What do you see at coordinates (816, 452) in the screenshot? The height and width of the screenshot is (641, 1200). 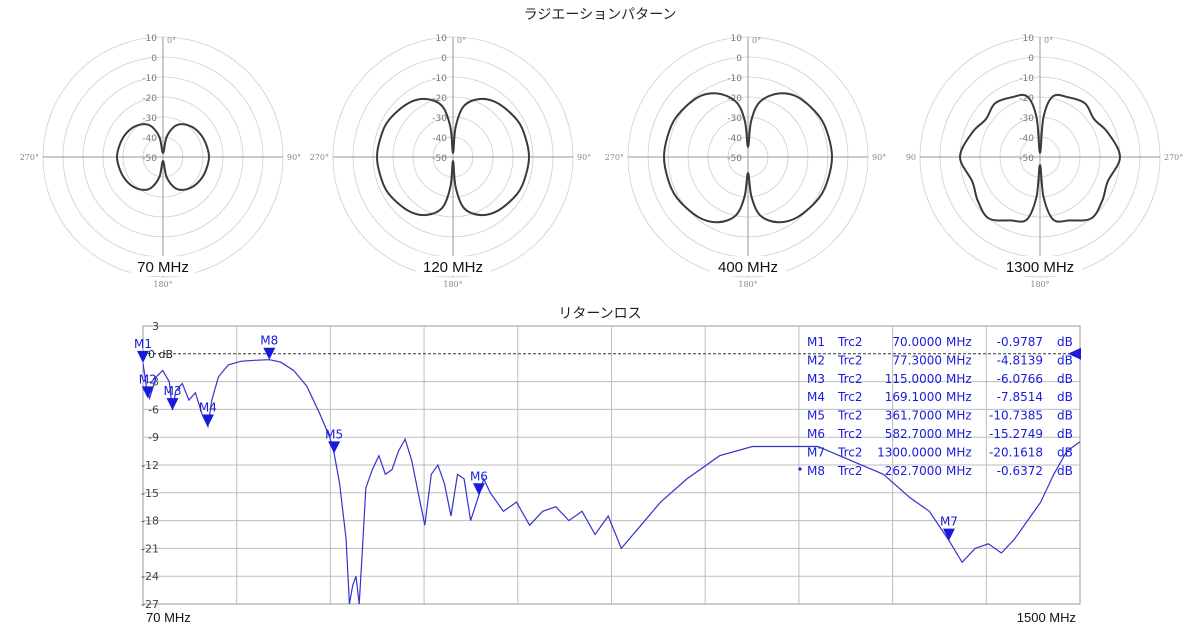 I see `marker-table-label: M7` at bounding box center [816, 452].